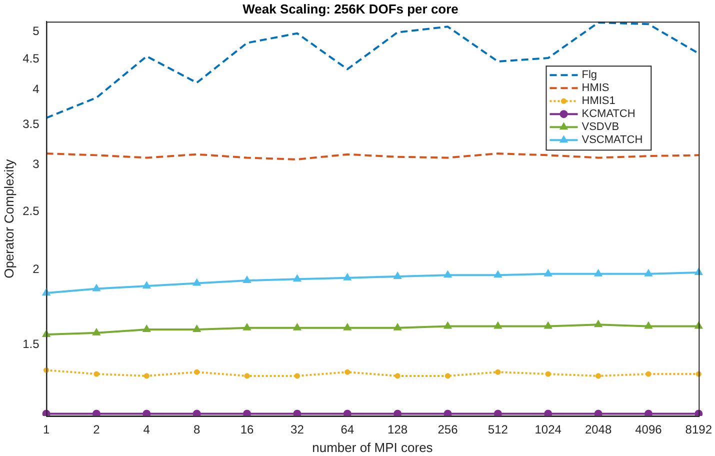 This screenshot has width=715, height=456. Describe the element at coordinates (596, 88) in the screenshot. I see `legend-label: HMIS` at that location.